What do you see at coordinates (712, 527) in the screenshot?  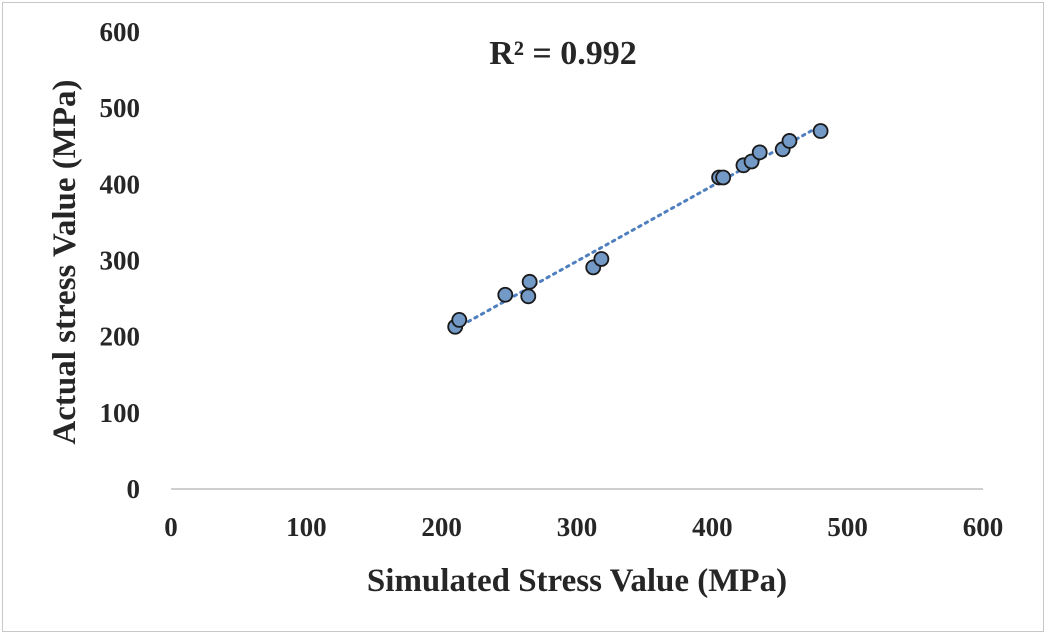 I see `x-tick-label: 400` at bounding box center [712, 527].